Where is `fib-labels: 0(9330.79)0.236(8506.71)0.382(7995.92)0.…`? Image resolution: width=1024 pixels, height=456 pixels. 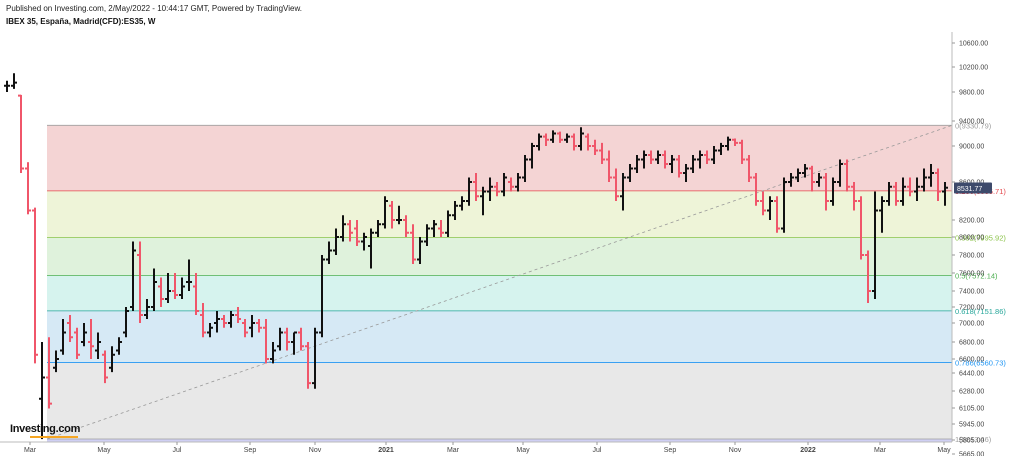 fib-labels: 0(9330.79)0.236(8506.71)0.382(7995.92)0.… is located at coordinates (980, 282).